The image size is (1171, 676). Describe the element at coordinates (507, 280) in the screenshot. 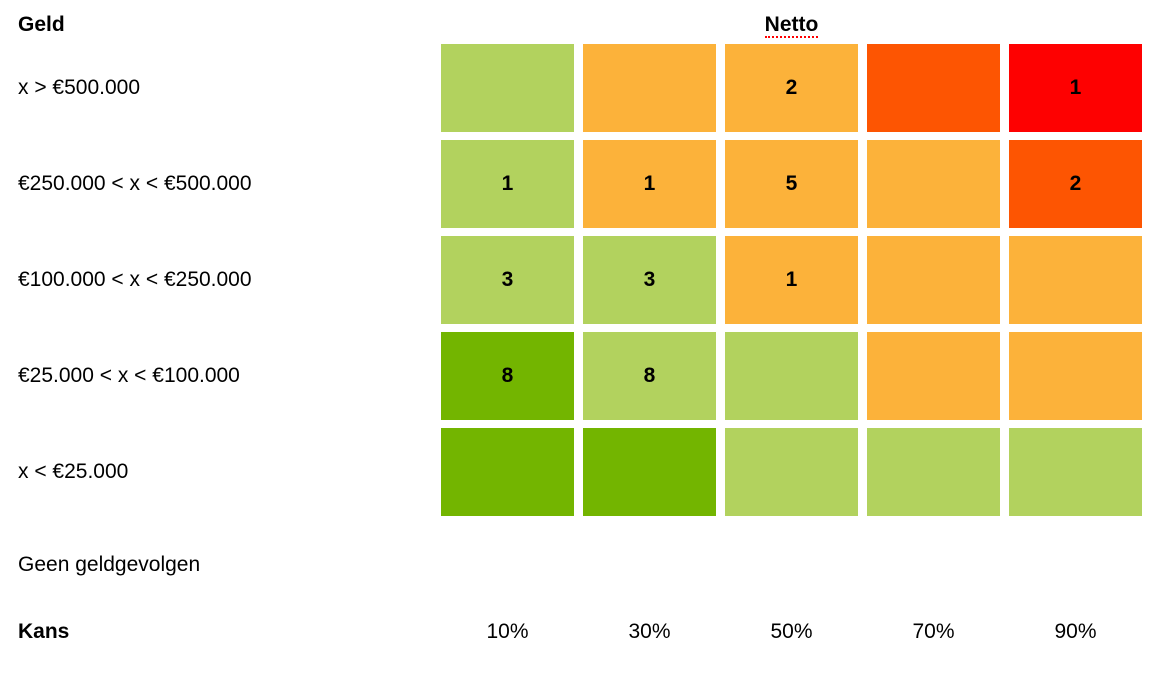

I see `matrix-cell-r3-c1: 3` at that location.